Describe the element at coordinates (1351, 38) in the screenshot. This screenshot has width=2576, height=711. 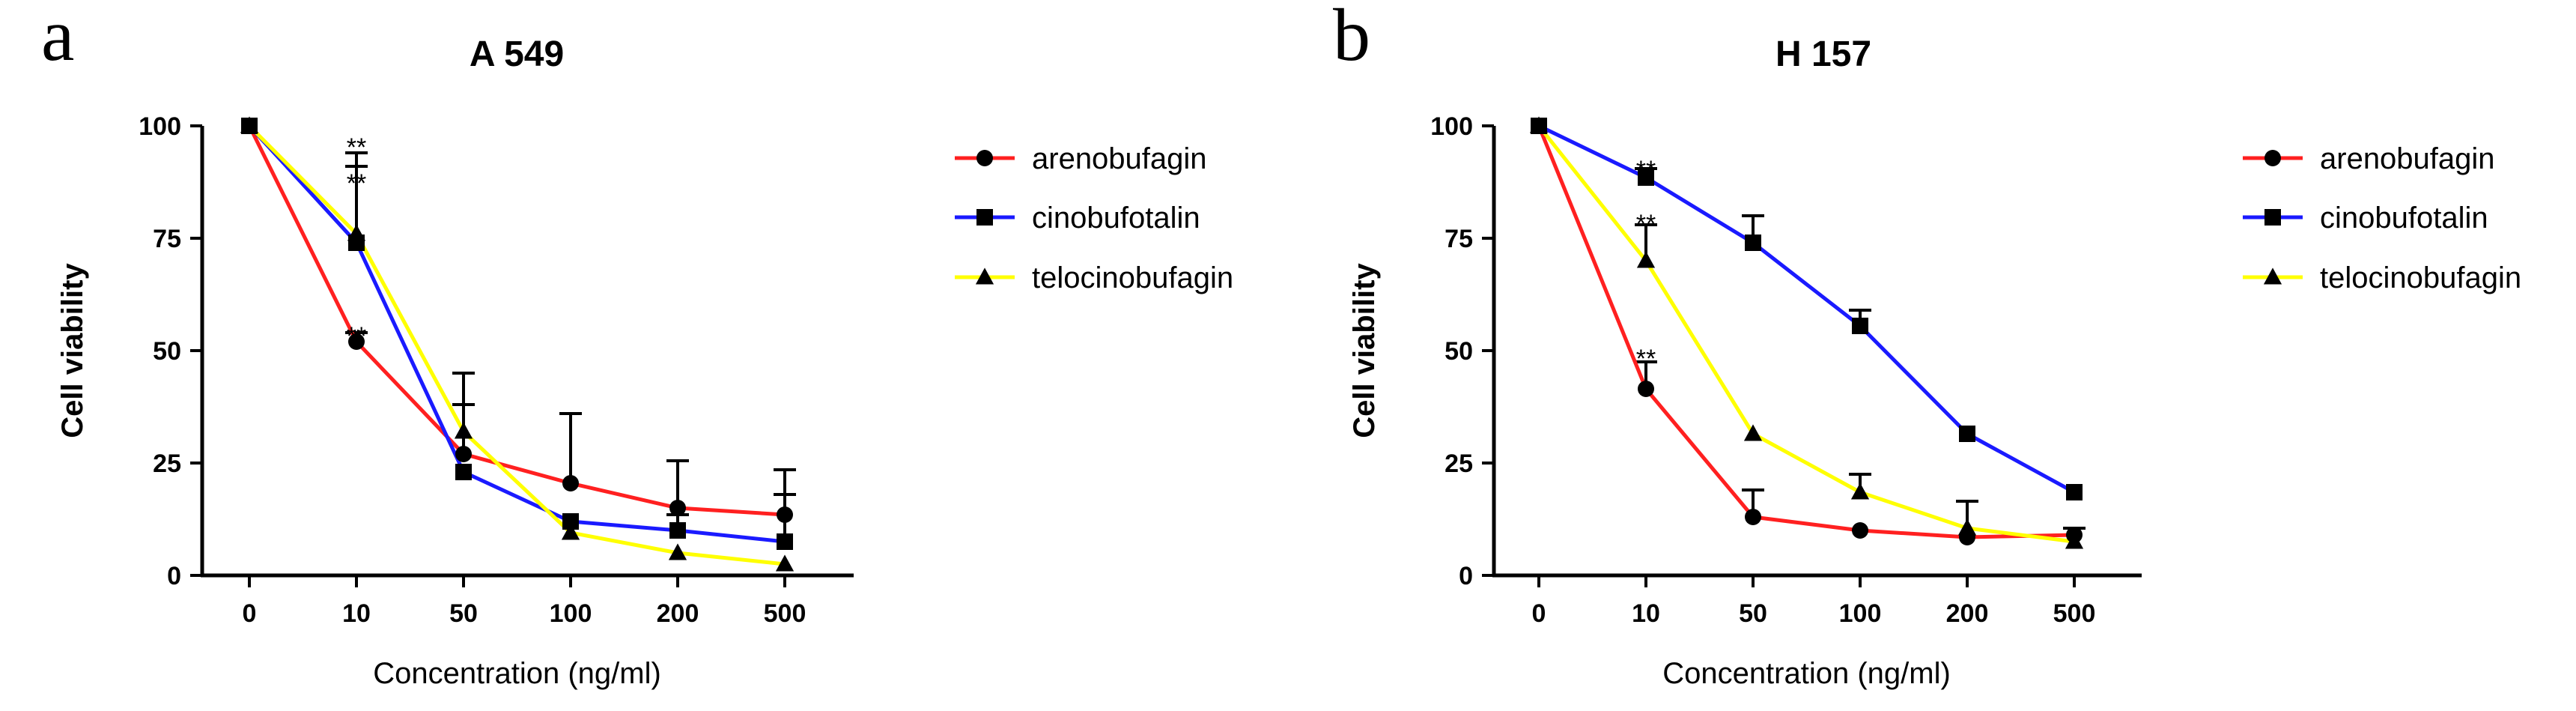
I see `panel-letter: b` at that location.